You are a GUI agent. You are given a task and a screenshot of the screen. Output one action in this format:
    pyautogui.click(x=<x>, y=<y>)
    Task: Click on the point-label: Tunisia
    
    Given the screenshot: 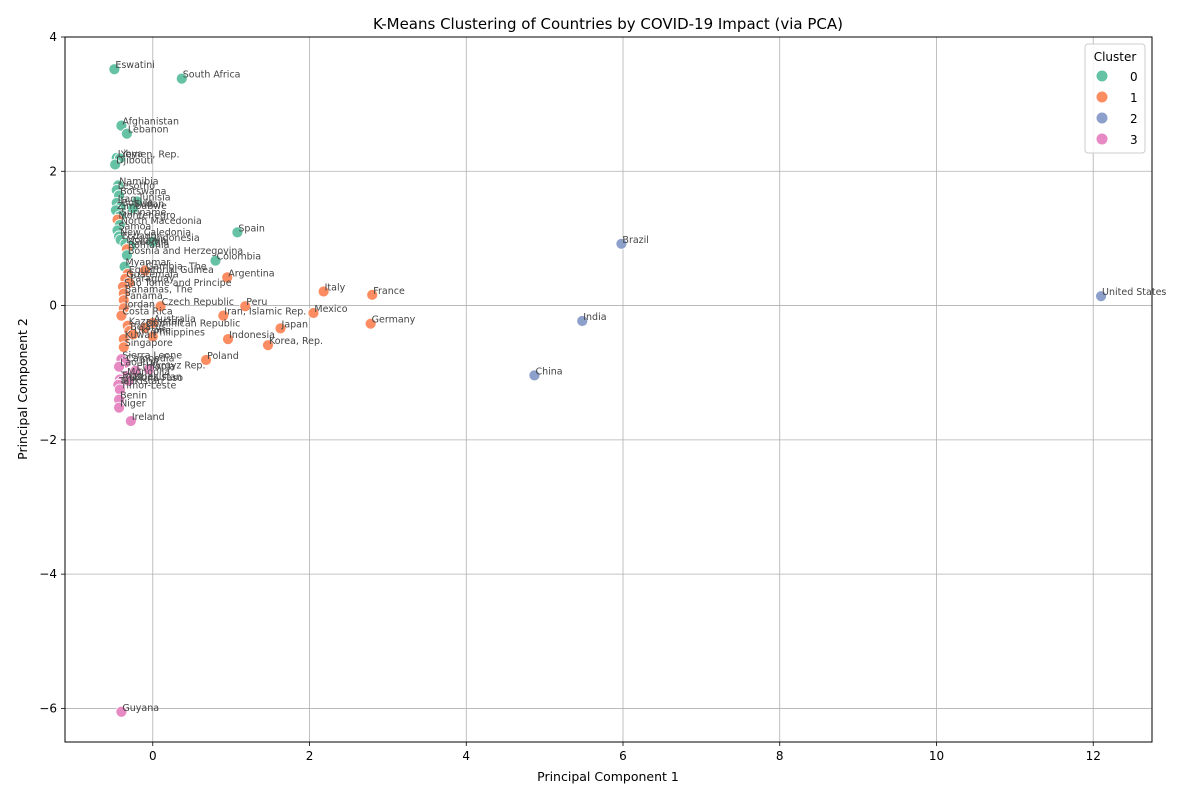 What is the action you would take?
    pyautogui.click(x=153, y=198)
    